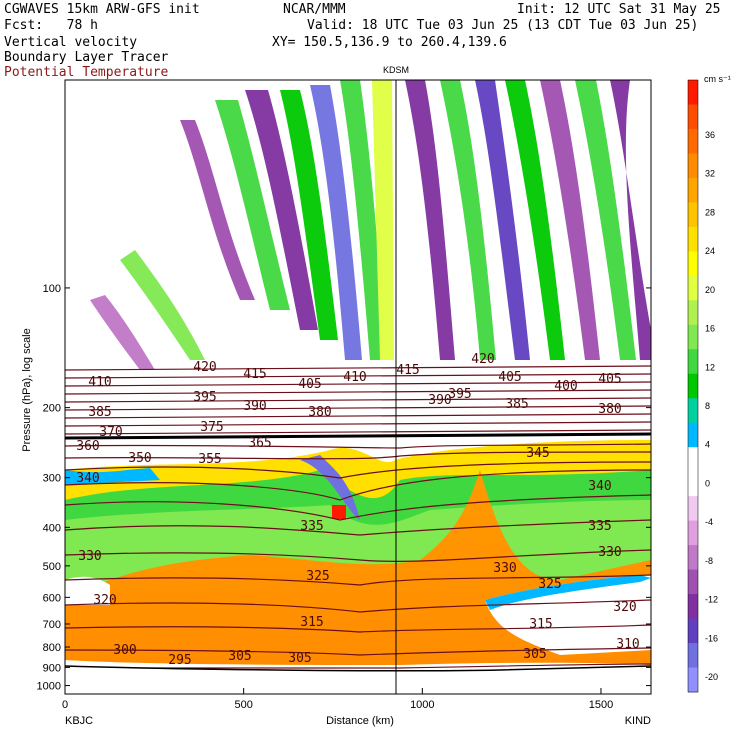  Describe the element at coordinates (619, 9) in the screenshot. I see `init-time: Init: 12 UTC Sat 31 May 25` at that location.